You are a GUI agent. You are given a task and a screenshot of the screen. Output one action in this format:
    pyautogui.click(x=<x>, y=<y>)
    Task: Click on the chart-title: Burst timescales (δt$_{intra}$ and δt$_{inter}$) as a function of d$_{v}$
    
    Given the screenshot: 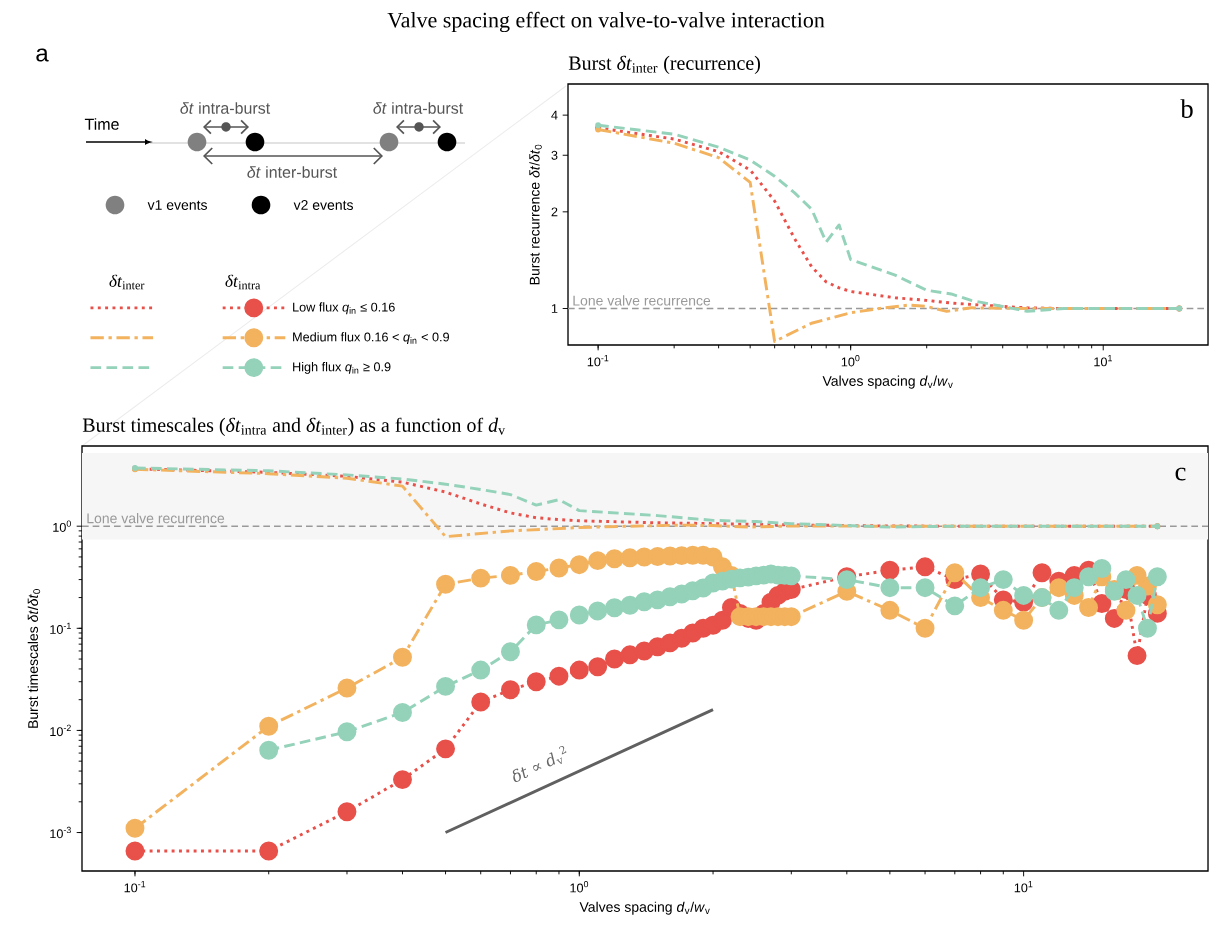 What is the action you would take?
    pyautogui.click(x=294, y=426)
    